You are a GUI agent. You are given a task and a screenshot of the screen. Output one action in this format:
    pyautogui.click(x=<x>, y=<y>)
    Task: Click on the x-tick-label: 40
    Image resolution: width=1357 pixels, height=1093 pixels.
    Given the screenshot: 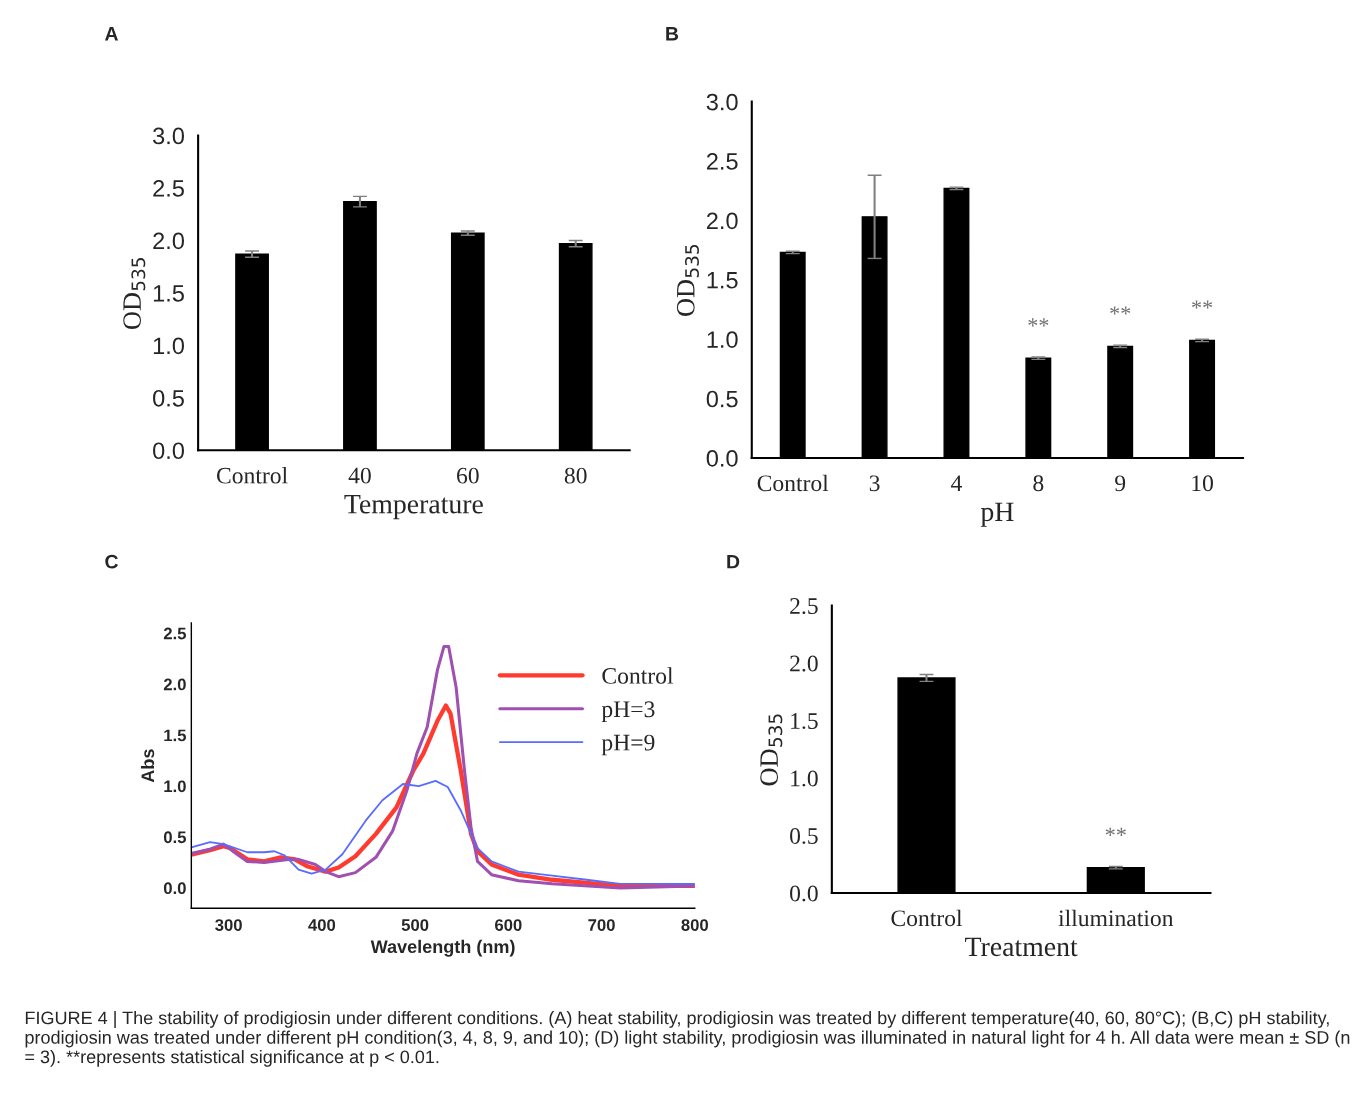 What is the action you would take?
    pyautogui.click(x=359, y=475)
    